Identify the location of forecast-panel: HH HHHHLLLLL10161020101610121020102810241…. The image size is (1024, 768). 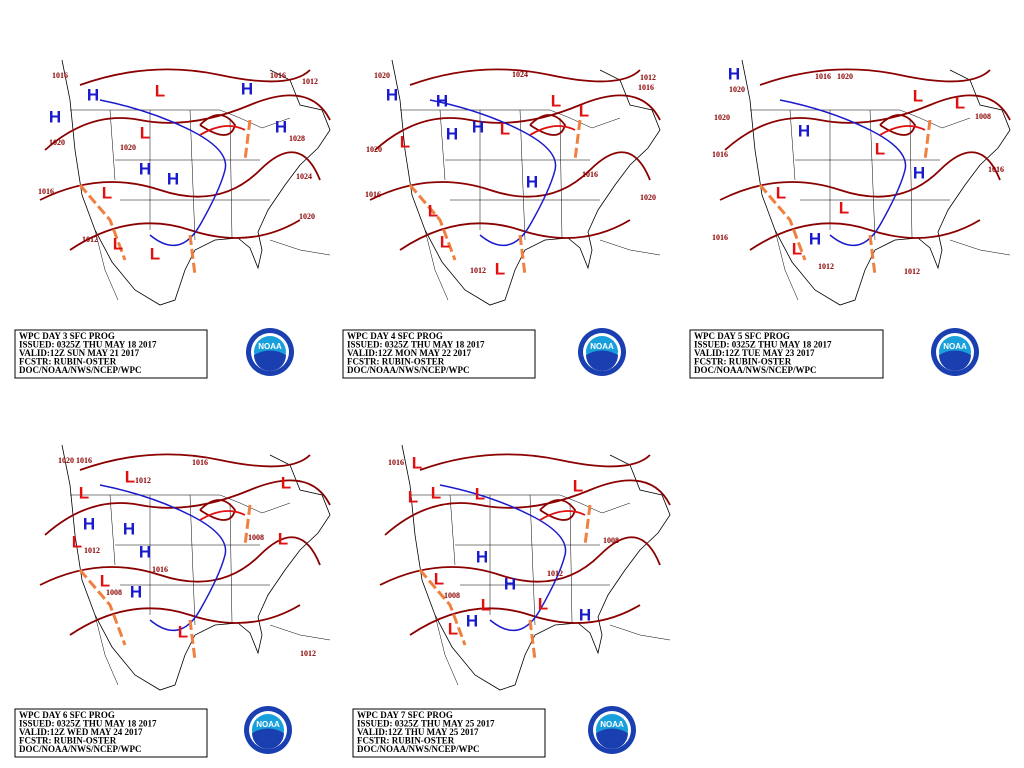
(173, 218).